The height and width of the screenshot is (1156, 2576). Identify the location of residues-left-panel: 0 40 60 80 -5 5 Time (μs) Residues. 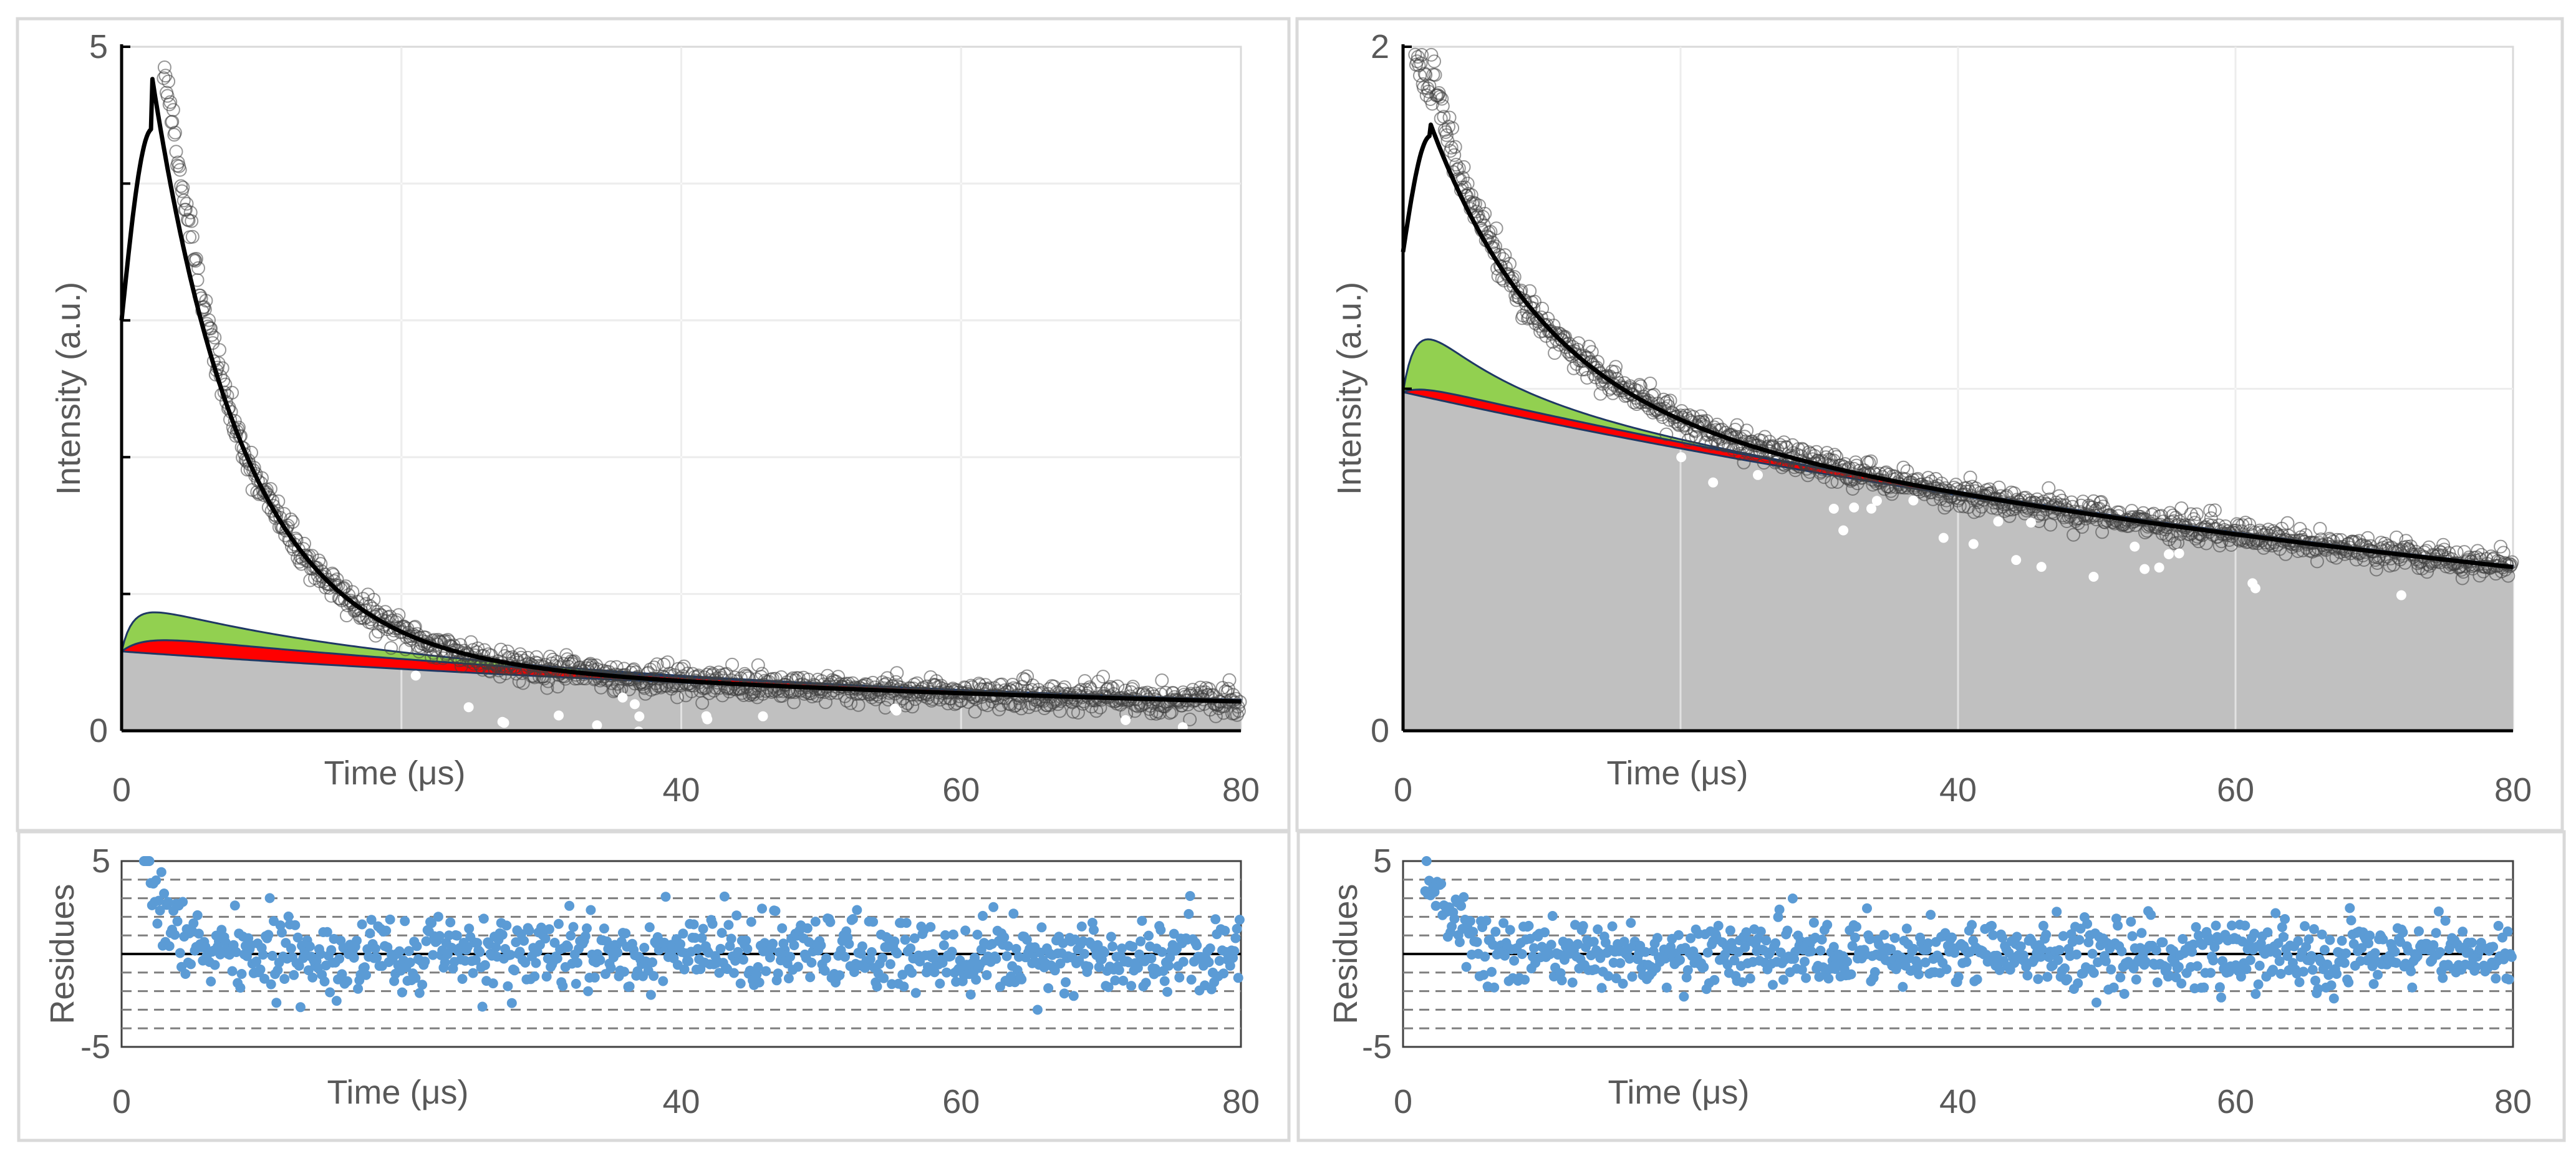
(654, 986).